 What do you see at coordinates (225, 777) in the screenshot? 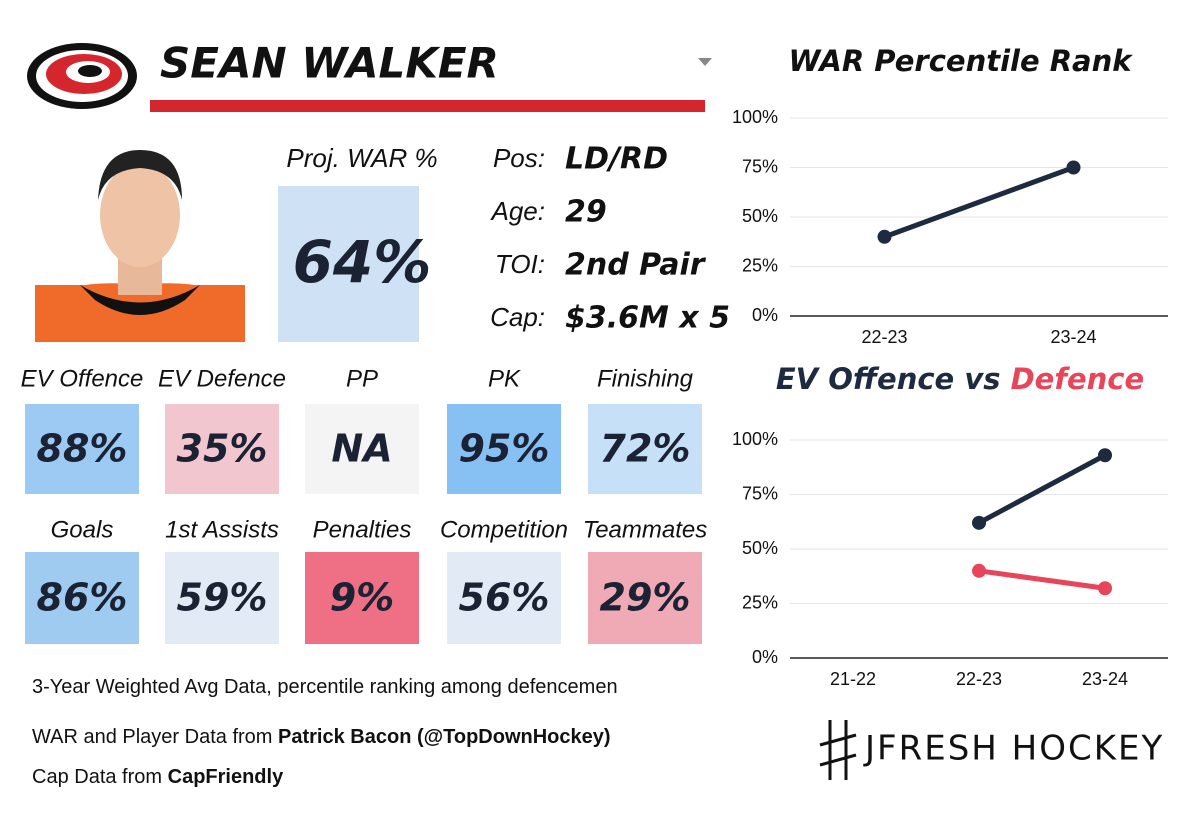
I see `source-name: CapFriendly` at bounding box center [225, 777].